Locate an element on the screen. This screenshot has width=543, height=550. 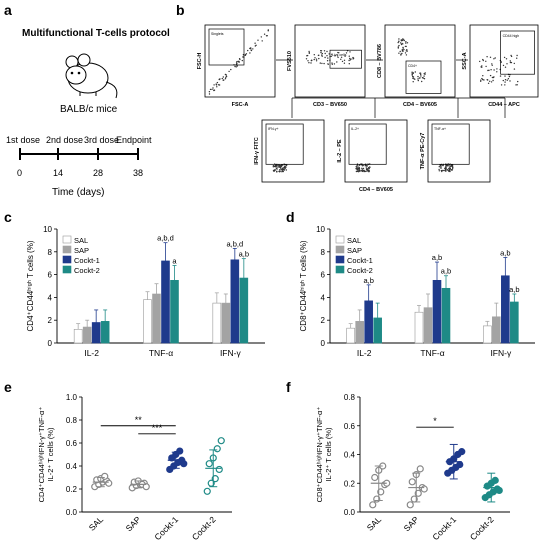
y-tick-label: 4 is located at coordinates (323, 297).